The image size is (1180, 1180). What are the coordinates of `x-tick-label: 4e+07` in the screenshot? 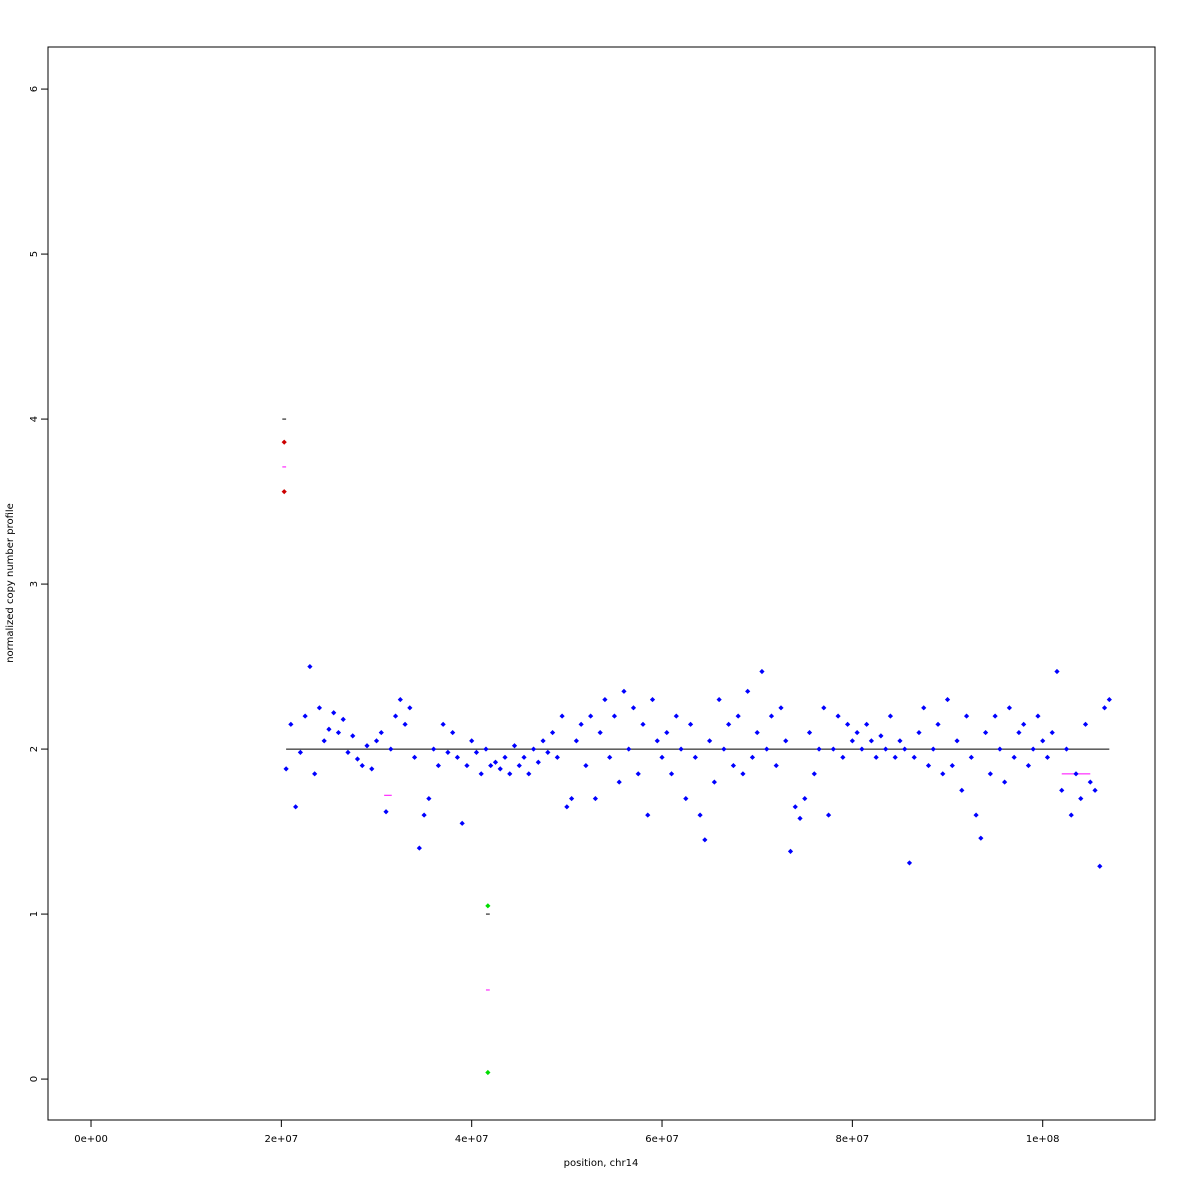 It's located at (472, 1139).